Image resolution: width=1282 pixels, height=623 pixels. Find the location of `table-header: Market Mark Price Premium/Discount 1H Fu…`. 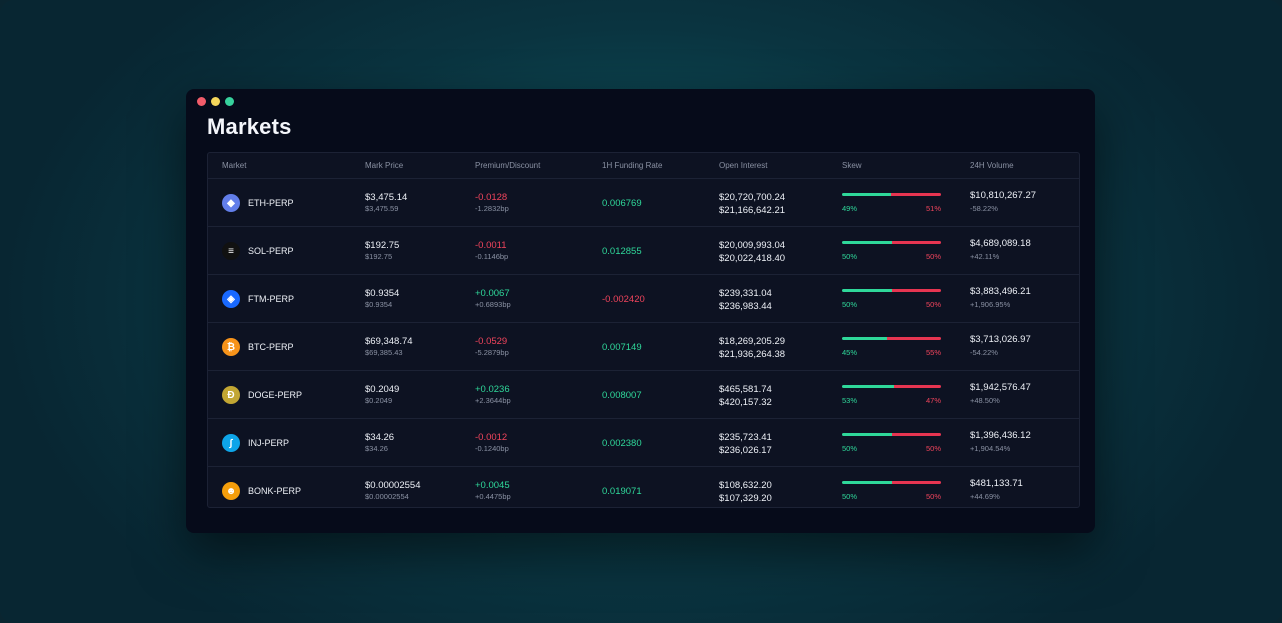

table-header: Market Mark Price Premium/Discount 1H Fu… is located at coordinates (643, 166).